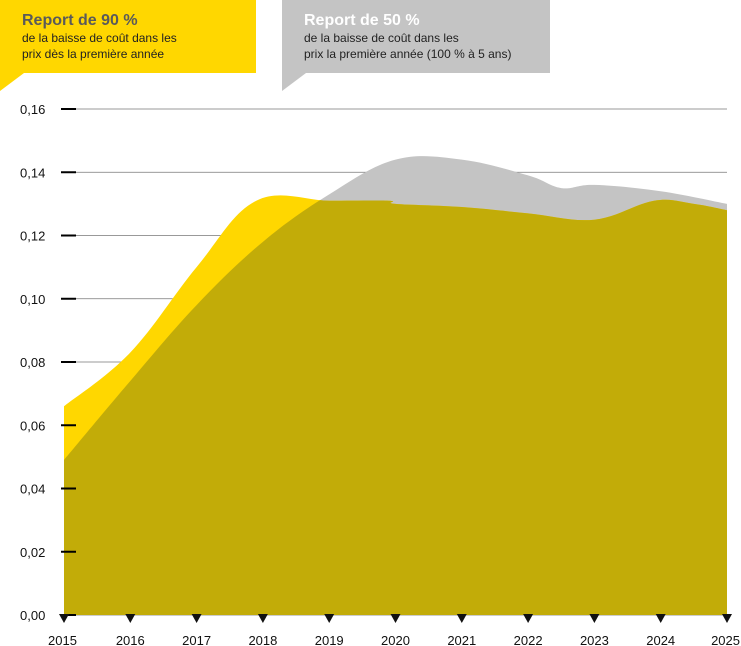 Image resolution: width=741 pixels, height=646 pixels. Describe the element at coordinates (196, 639) in the screenshot. I see `x-tick-label: 2017` at that location.